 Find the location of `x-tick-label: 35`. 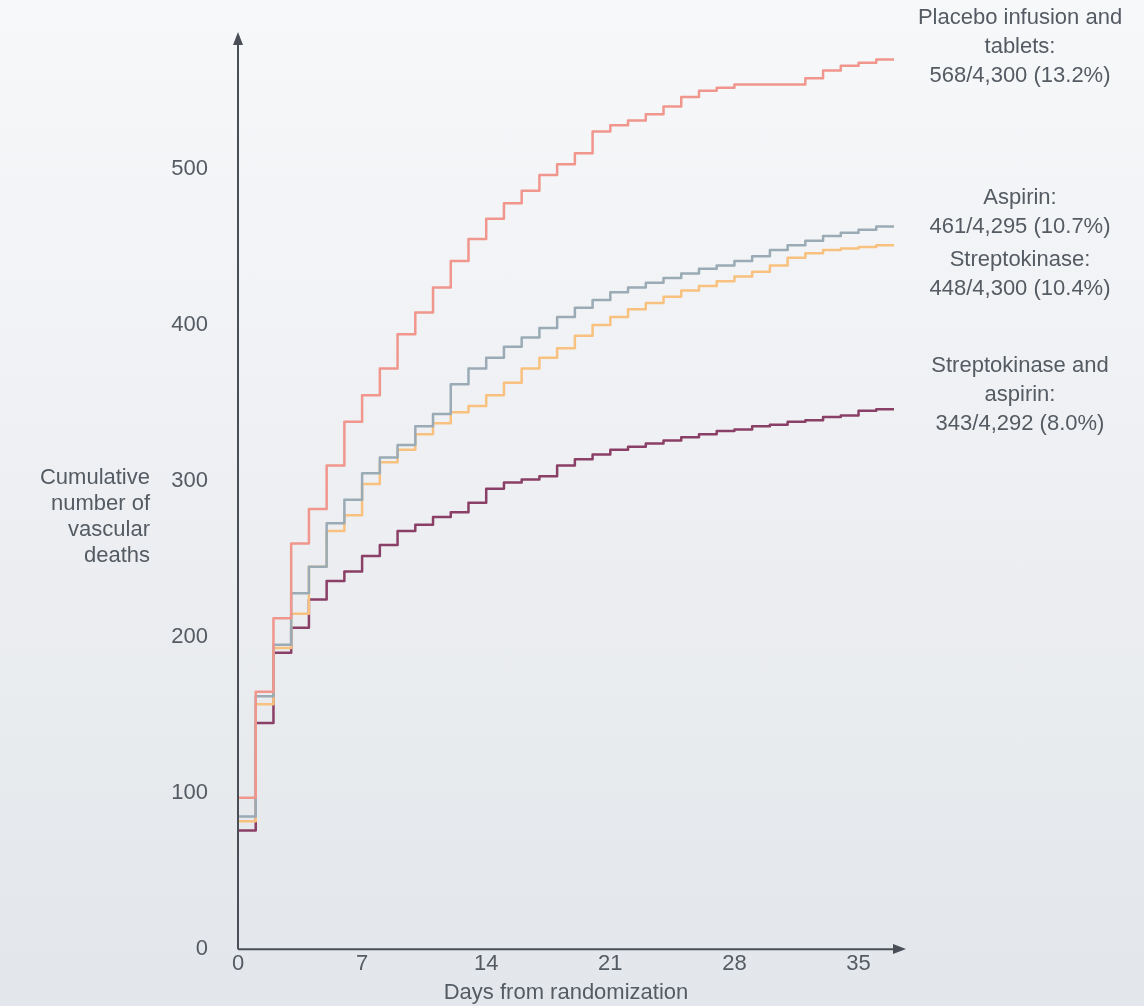

x-tick-label: 35 is located at coordinates (858, 963).